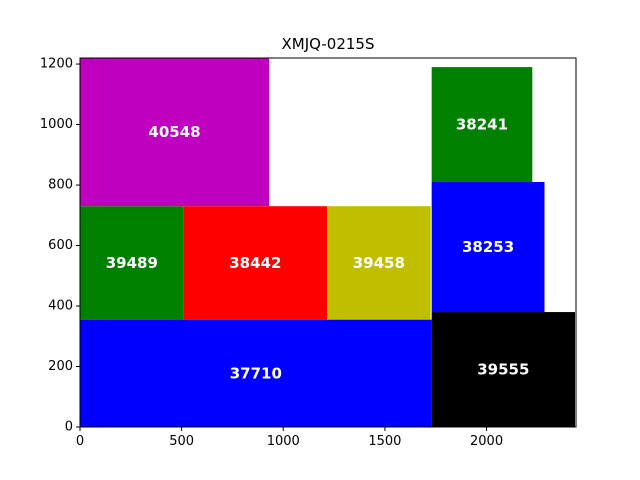 The image size is (640, 480). What do you see at coordinates (283, 441) in the screenshot?
I see `x-tick-label: 1000` at bounding box center [283, 441].